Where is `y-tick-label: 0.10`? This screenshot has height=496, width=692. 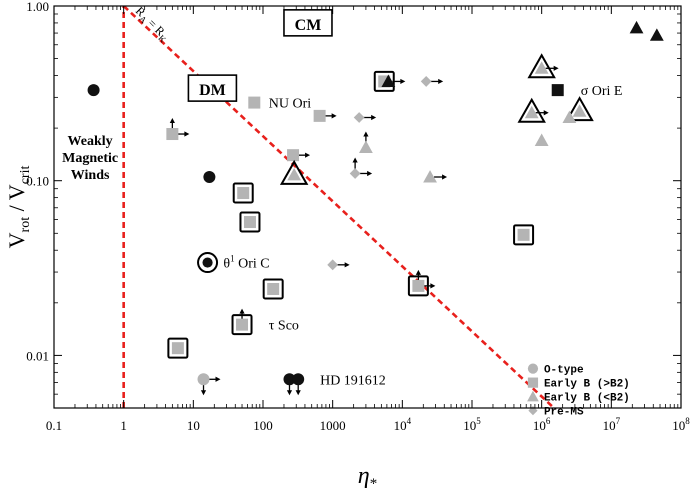 y-tick-label: 0.10 is located at coordinates (37, 181).